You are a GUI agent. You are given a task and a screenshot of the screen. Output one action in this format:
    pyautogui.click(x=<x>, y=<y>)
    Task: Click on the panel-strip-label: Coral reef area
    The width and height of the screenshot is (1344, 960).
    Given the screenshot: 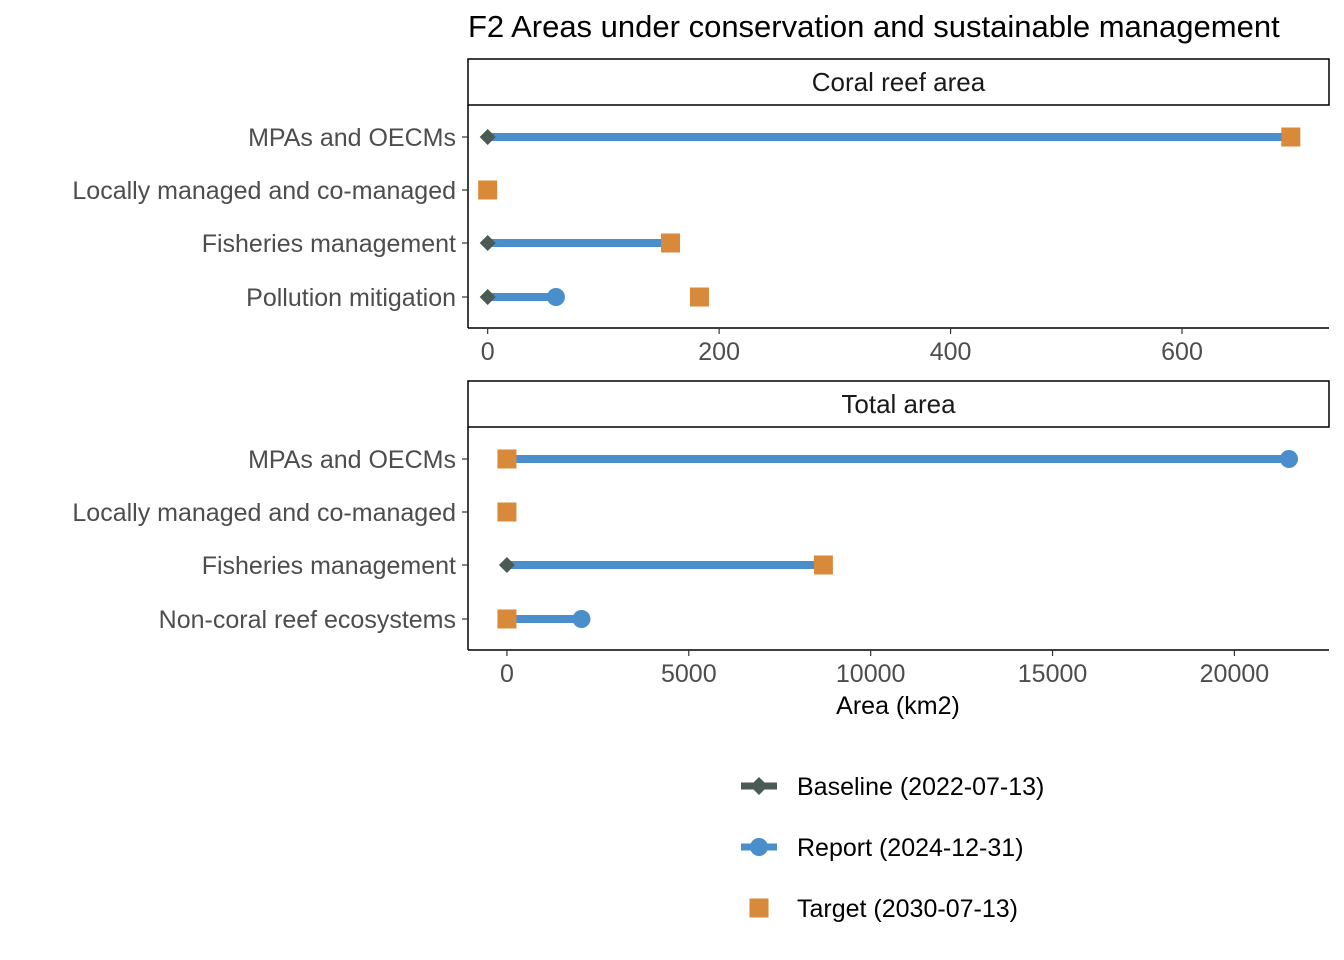 What is the action you would take?
    pyautogui.click(x=899, y=82)
    